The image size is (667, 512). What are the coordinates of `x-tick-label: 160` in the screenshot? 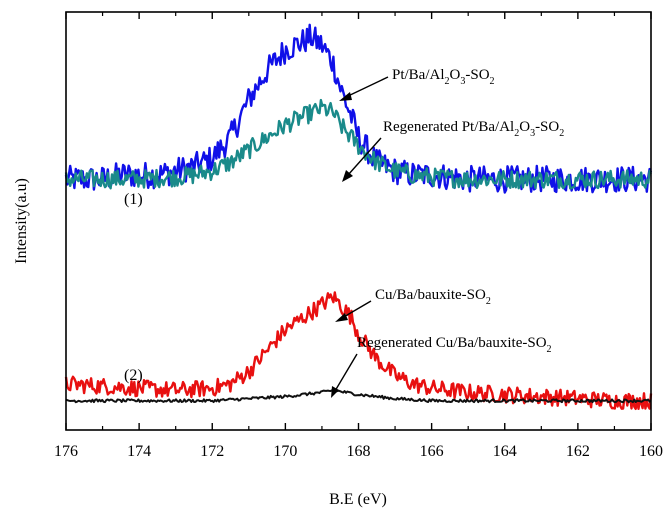 It's located at (651, 451).